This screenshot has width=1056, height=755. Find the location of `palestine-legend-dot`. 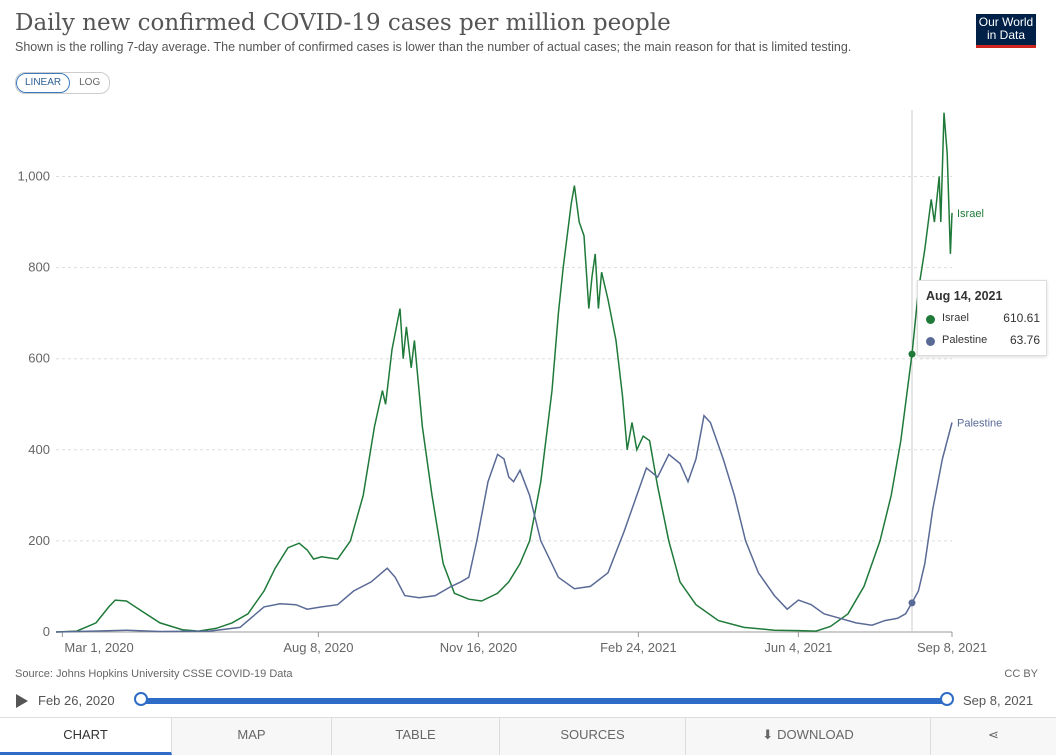

palestine-legend-dot is located at coordinates (930, 341).